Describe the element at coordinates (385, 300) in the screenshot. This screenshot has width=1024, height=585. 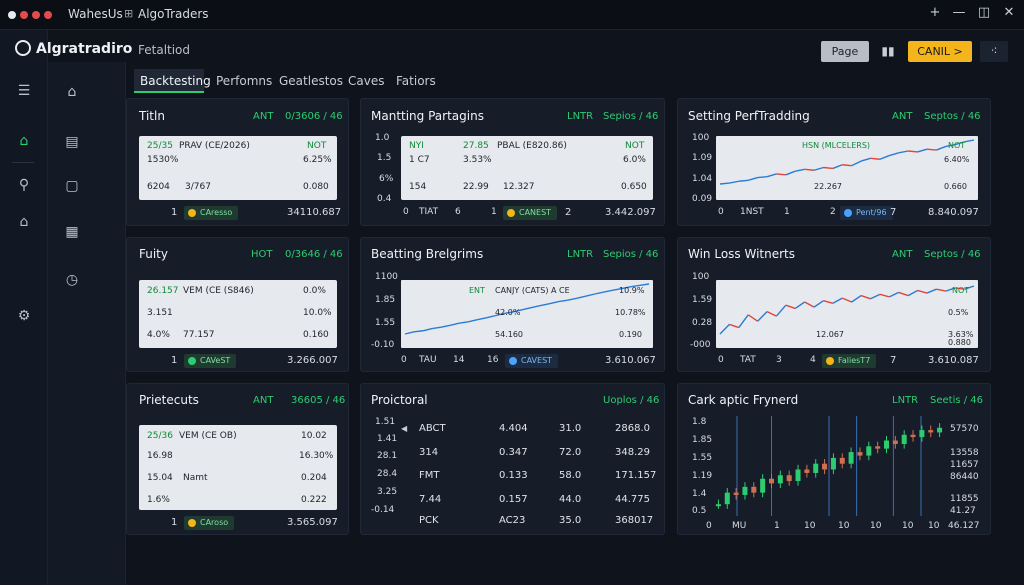
I see `y-tick: 1.85` at that location.